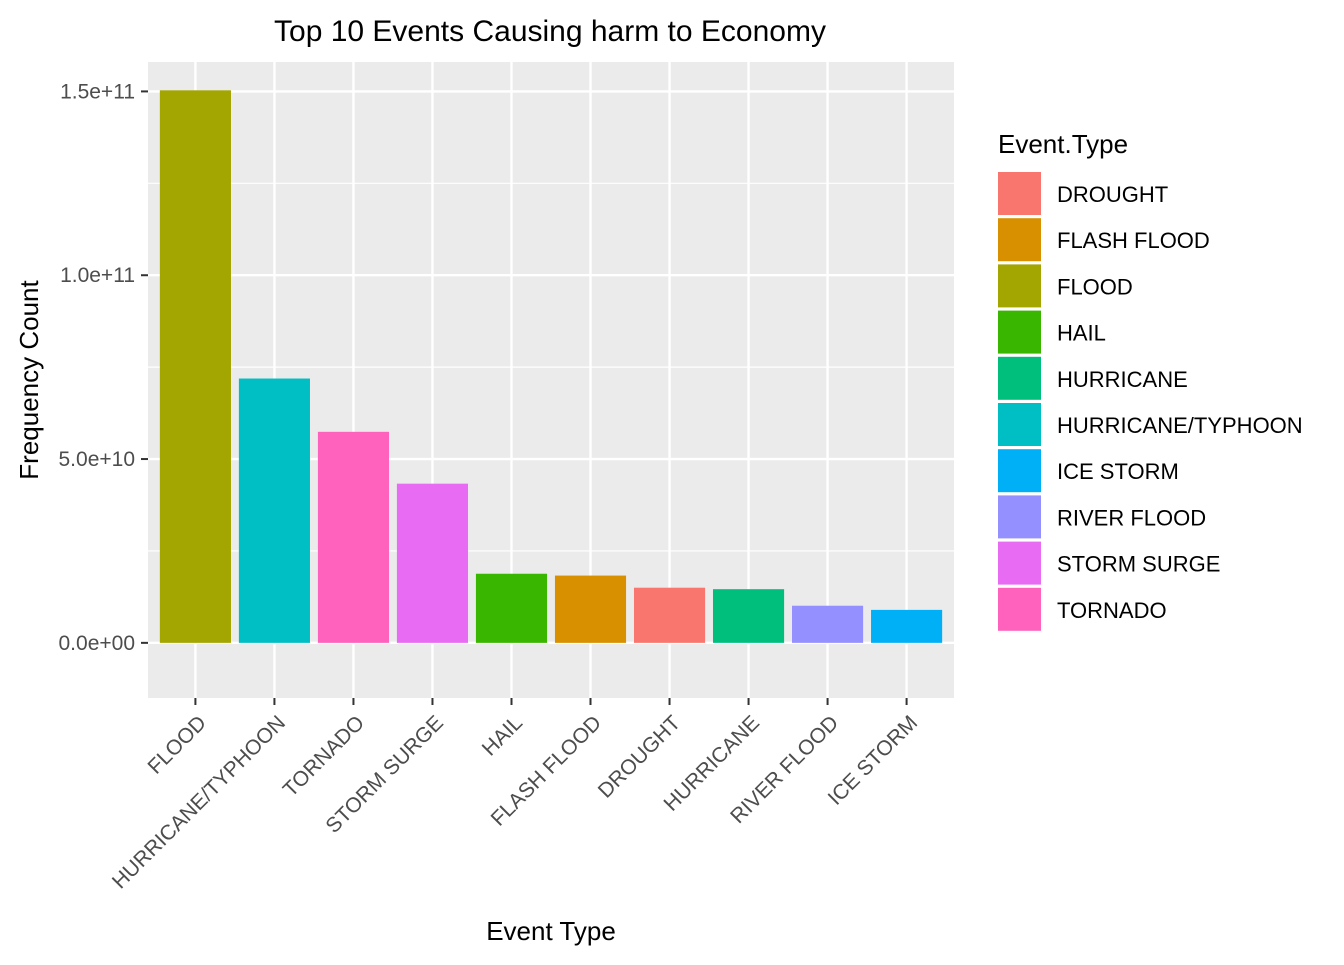  Describe the element at coordinates (29, 380) in the screenshot. I see `y-axis-title: Frequency Count` at that location.